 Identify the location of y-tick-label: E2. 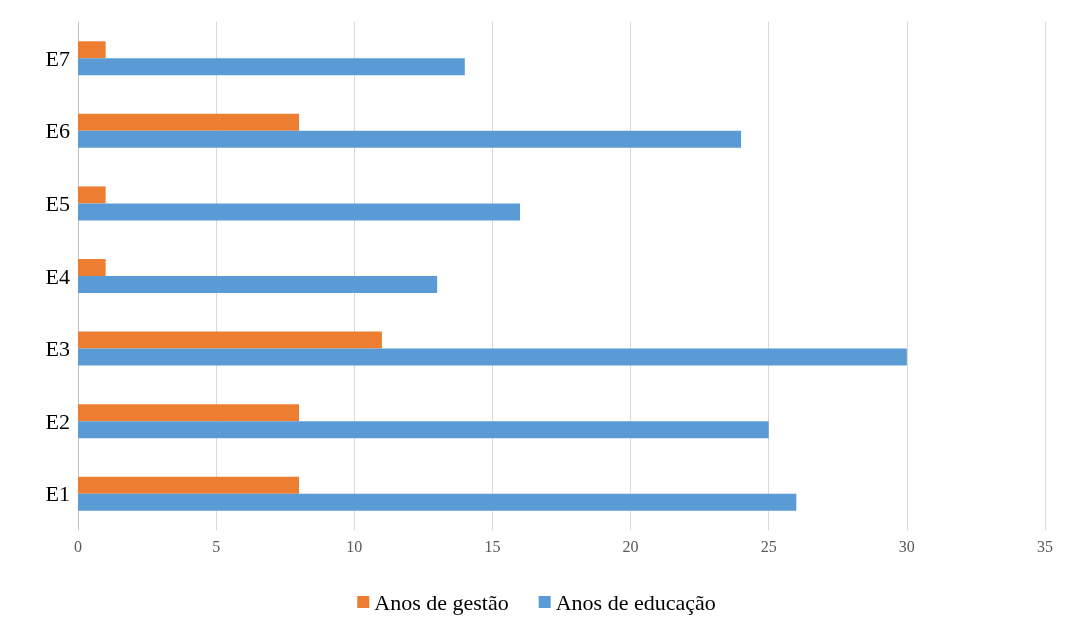
(57, 421).